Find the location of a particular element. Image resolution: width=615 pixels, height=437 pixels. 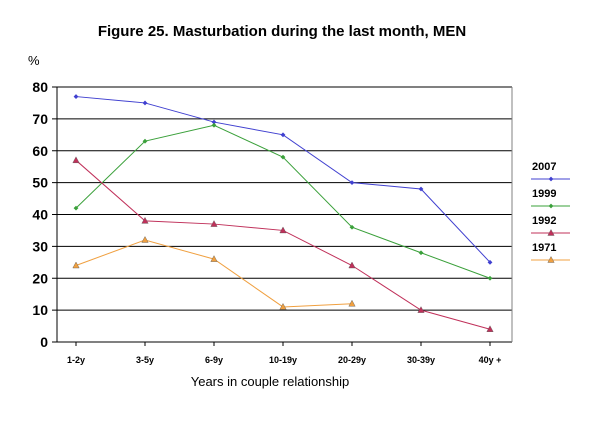

series-line-1971 is located at coordinates (214, 273).